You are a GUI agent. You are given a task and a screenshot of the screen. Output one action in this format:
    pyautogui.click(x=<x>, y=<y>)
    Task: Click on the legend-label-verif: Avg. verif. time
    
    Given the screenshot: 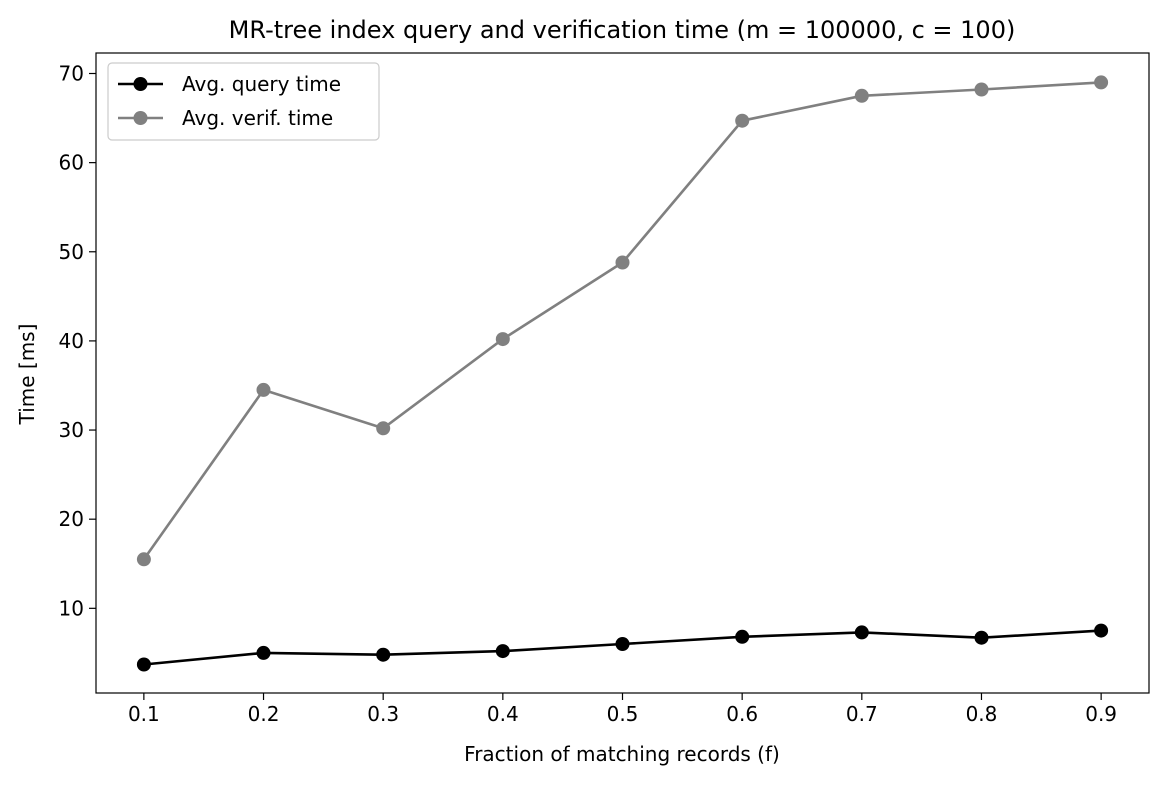 What is the action you would take?
    pyautogui.click(x=257, y=118)
    